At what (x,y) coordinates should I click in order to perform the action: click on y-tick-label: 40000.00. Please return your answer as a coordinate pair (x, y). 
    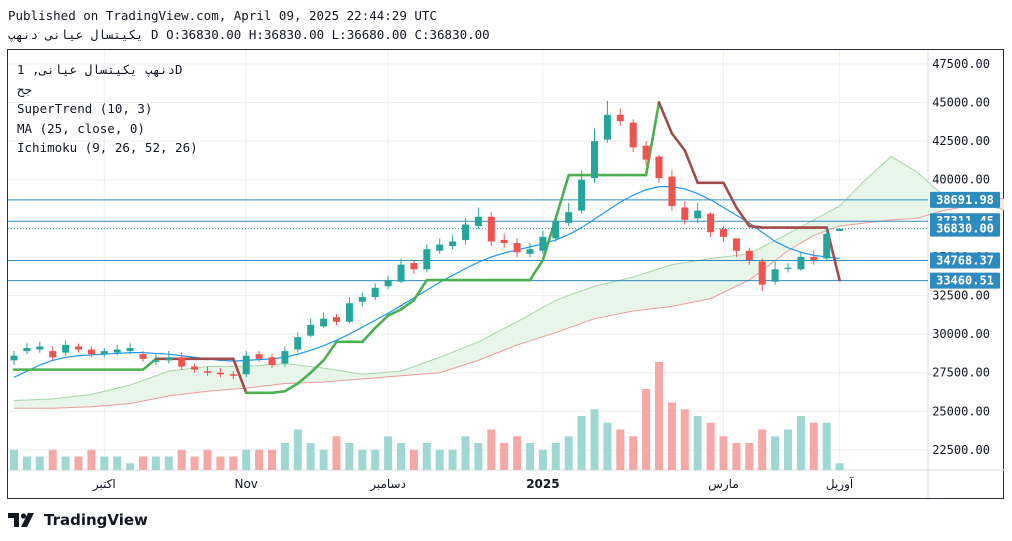
    Looking at the image, I should click on (961, 180).